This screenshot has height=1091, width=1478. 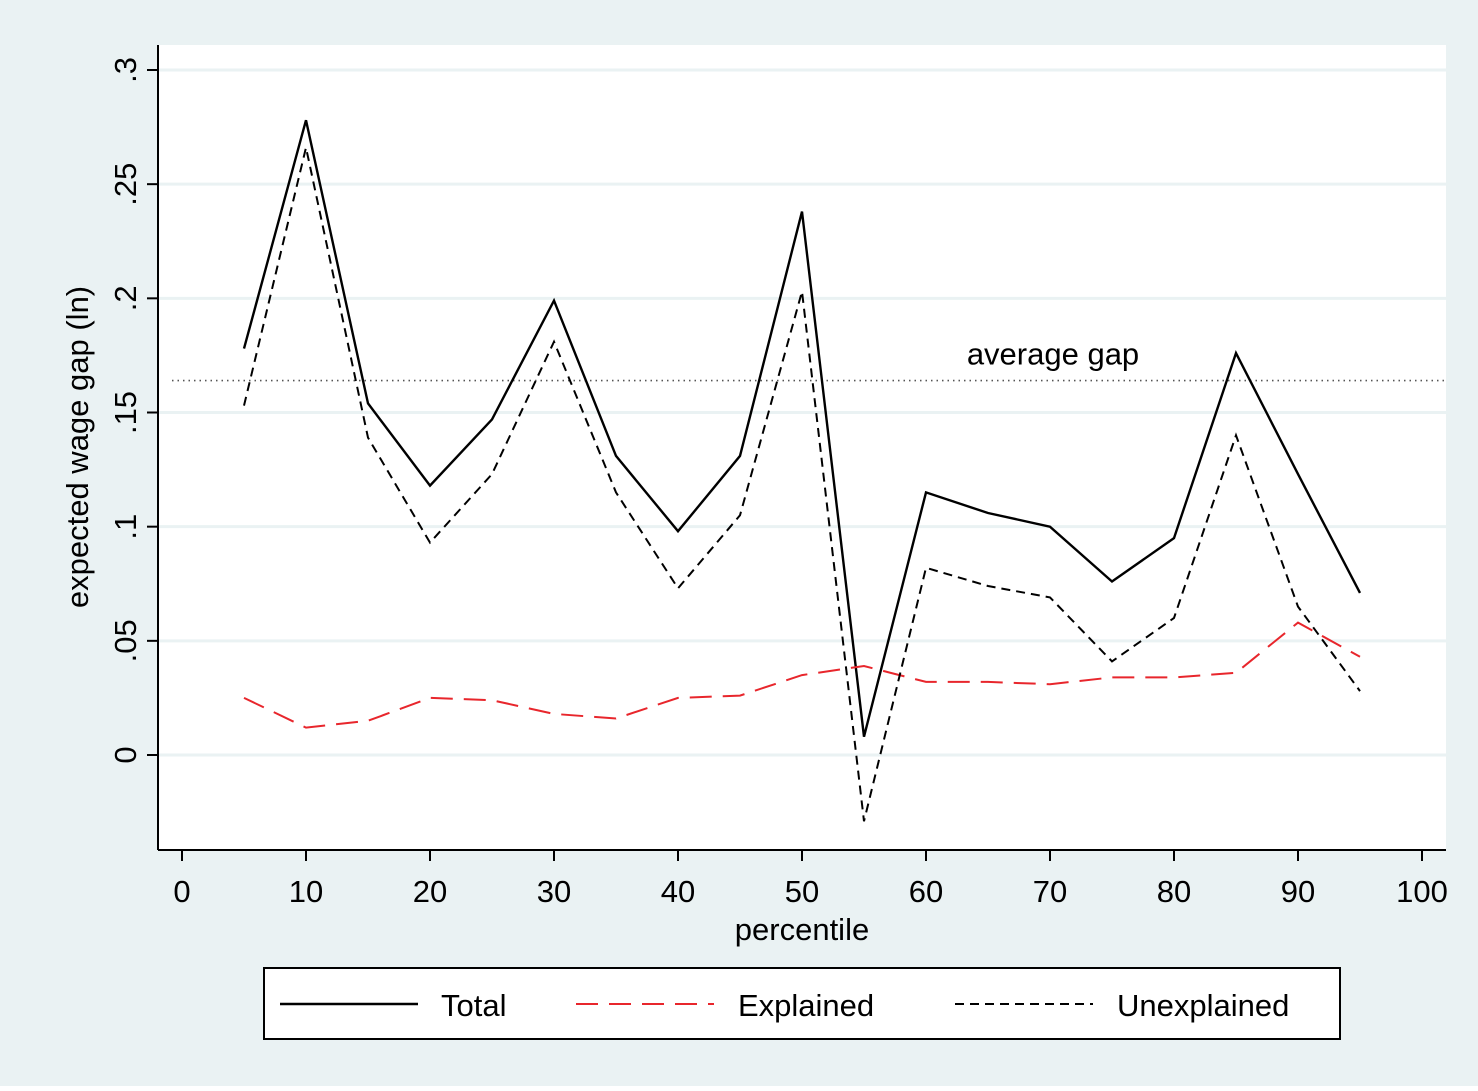 What do you see at coordinates (1050, 891) in the screenshot?
I see `x-tick-label-7: 70` at bounding box center [1050, 891].